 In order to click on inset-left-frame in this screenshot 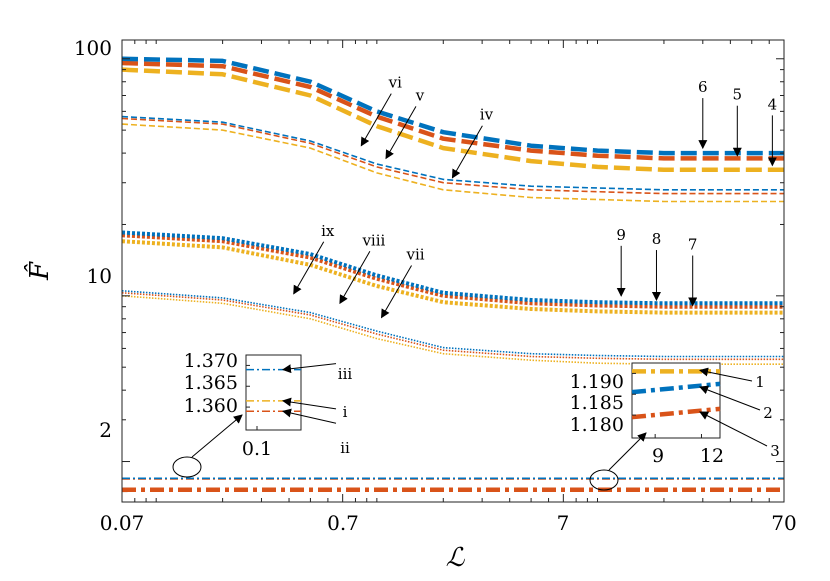, I will do `click(273, 392)`.